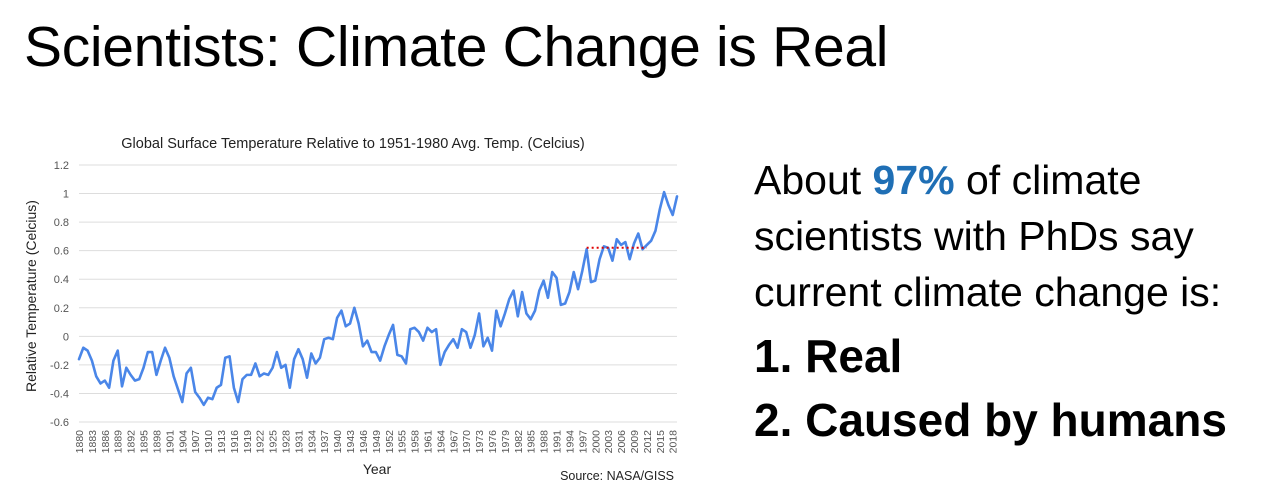  Describe the element at coordinates (545, 442) in the screenshot. I see `x-tick-label: 1988` at that location.